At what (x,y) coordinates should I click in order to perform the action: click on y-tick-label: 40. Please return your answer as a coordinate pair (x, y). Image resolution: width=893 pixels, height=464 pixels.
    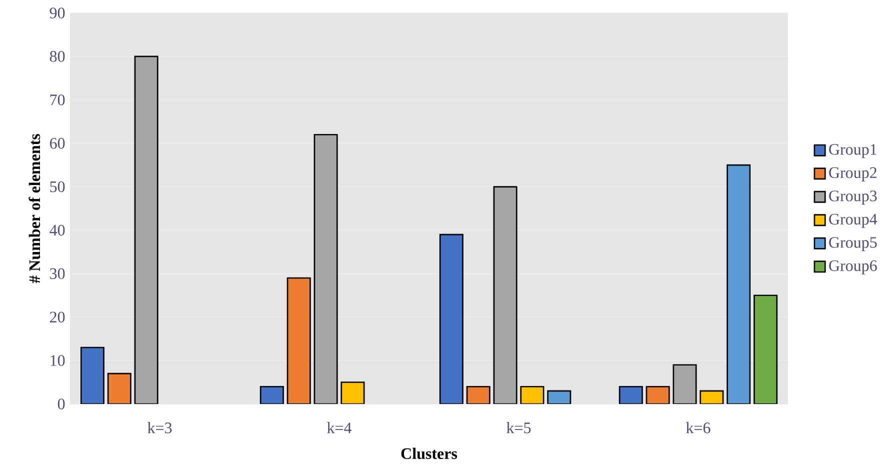
    Looking at the image, I should click on (57, 230).